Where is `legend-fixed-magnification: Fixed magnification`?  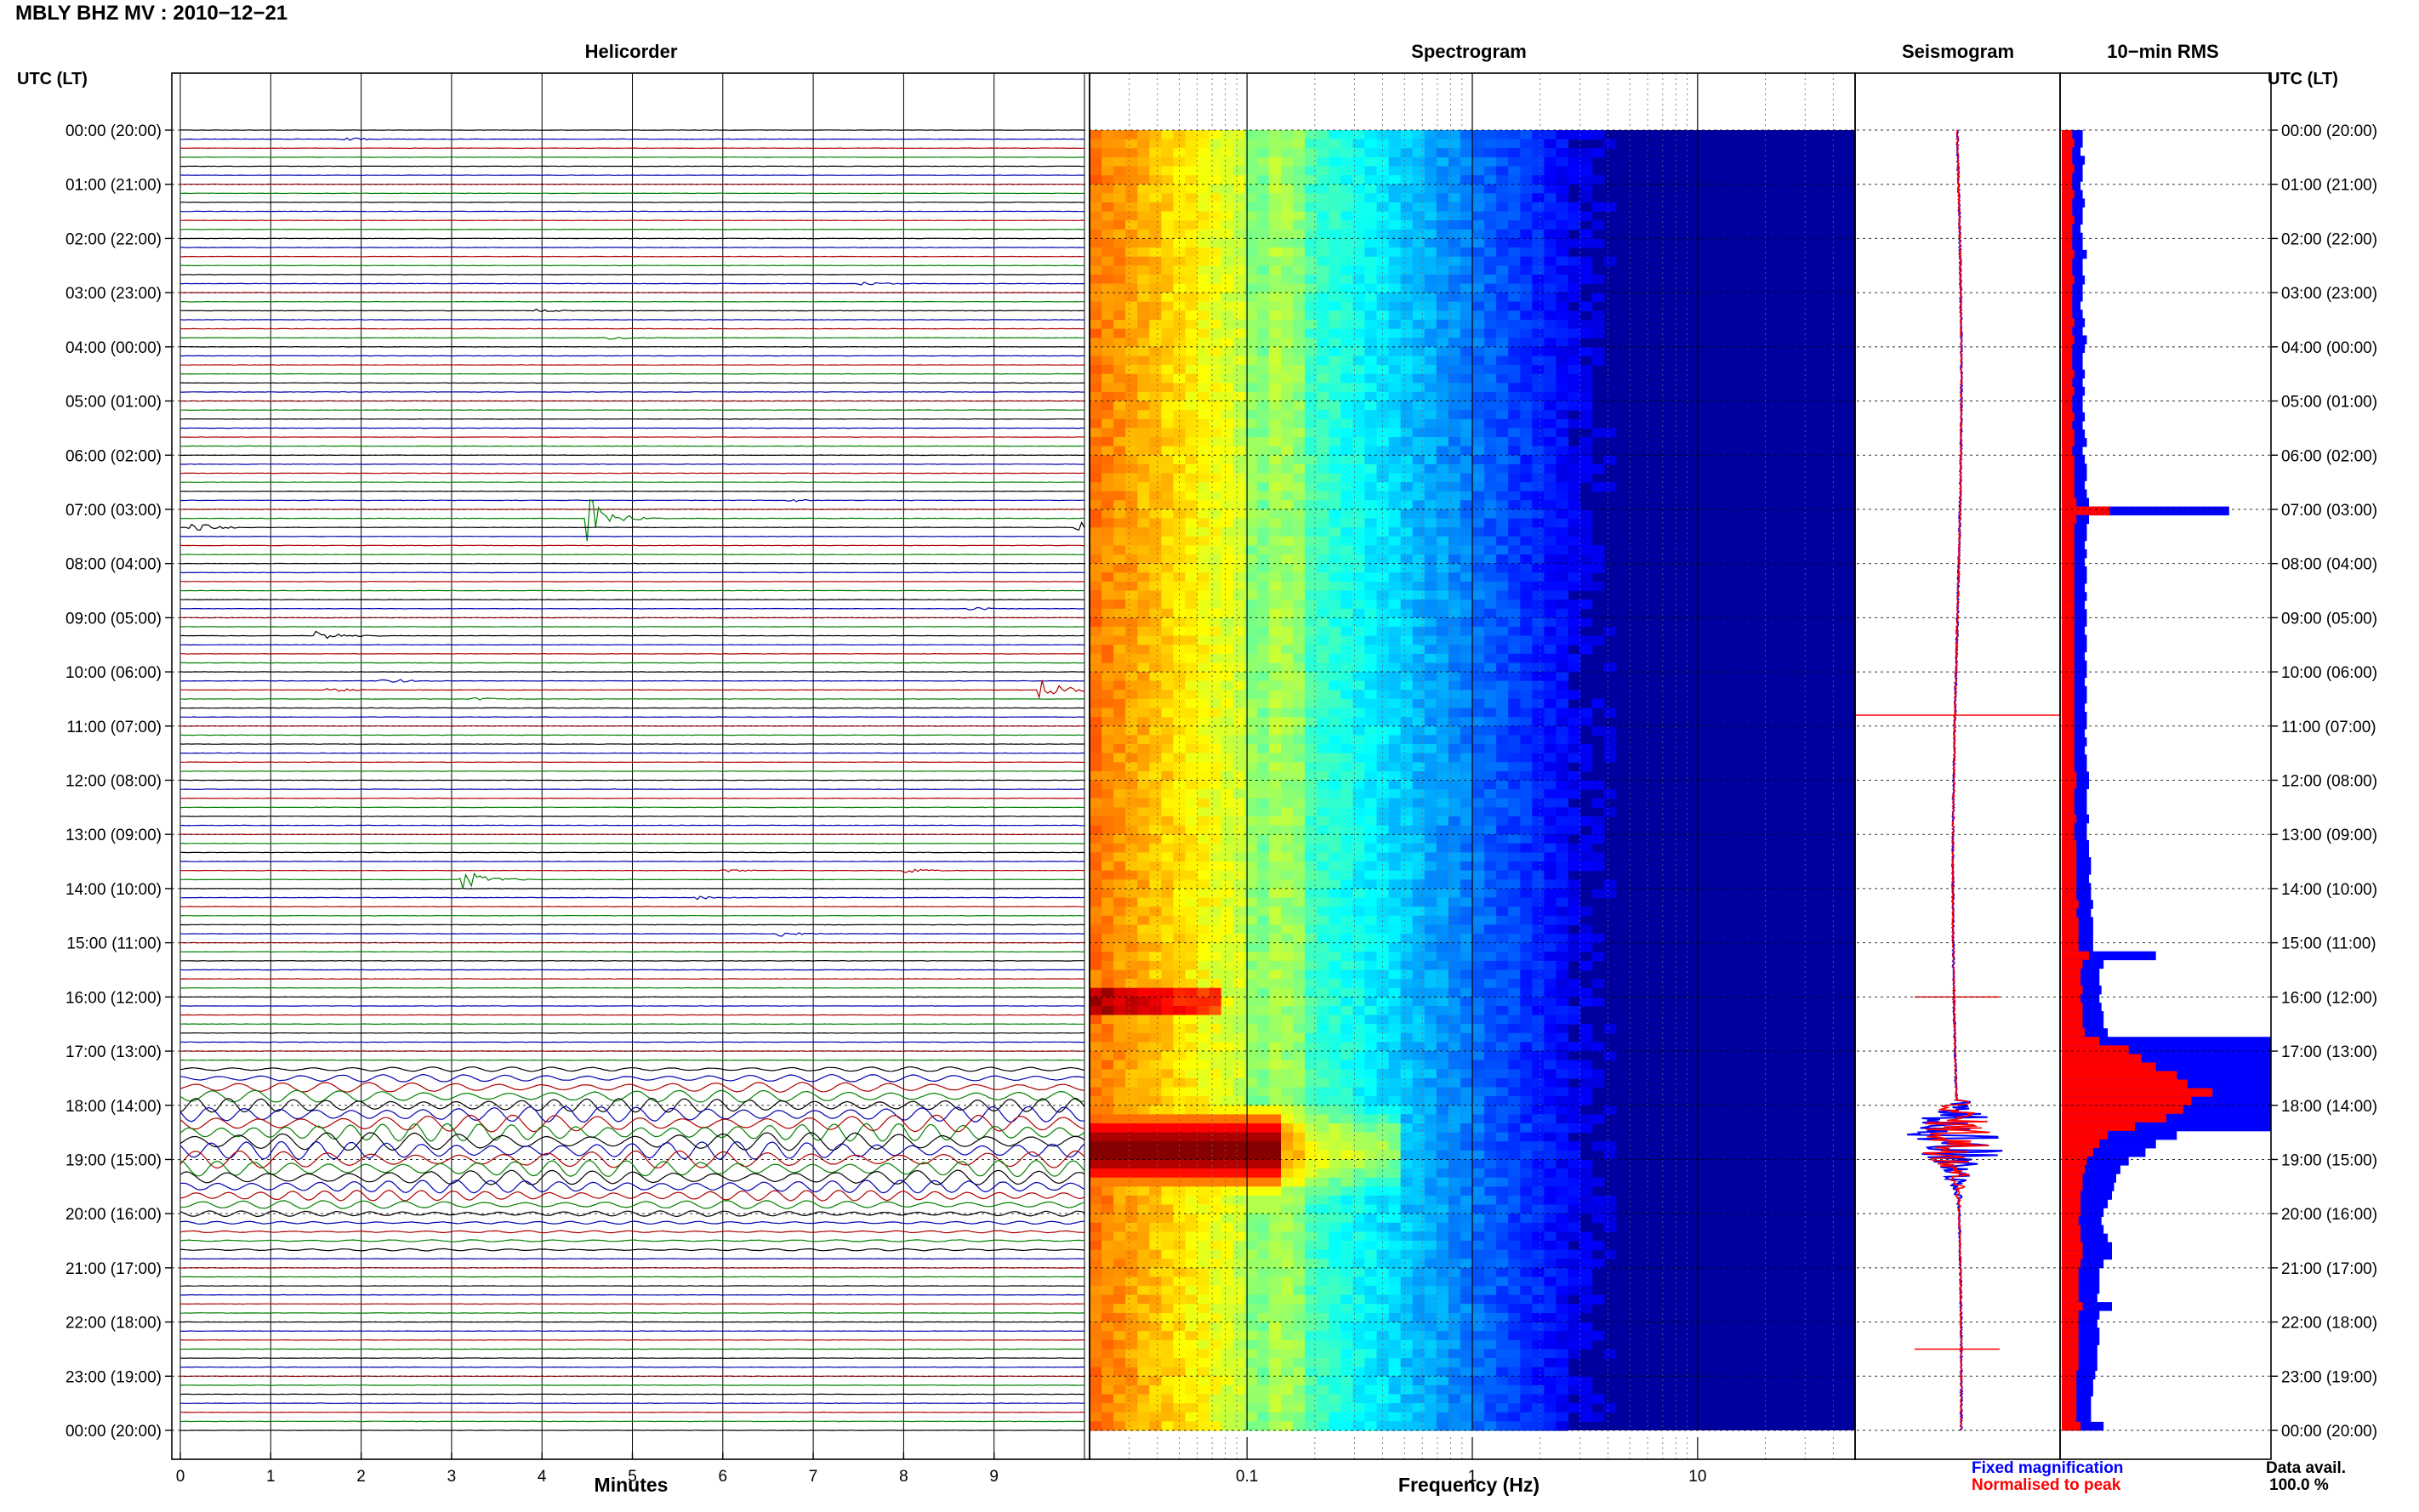 legend-fixed-magnification: Fixed magnification is located at coordinates (2048, 1468).